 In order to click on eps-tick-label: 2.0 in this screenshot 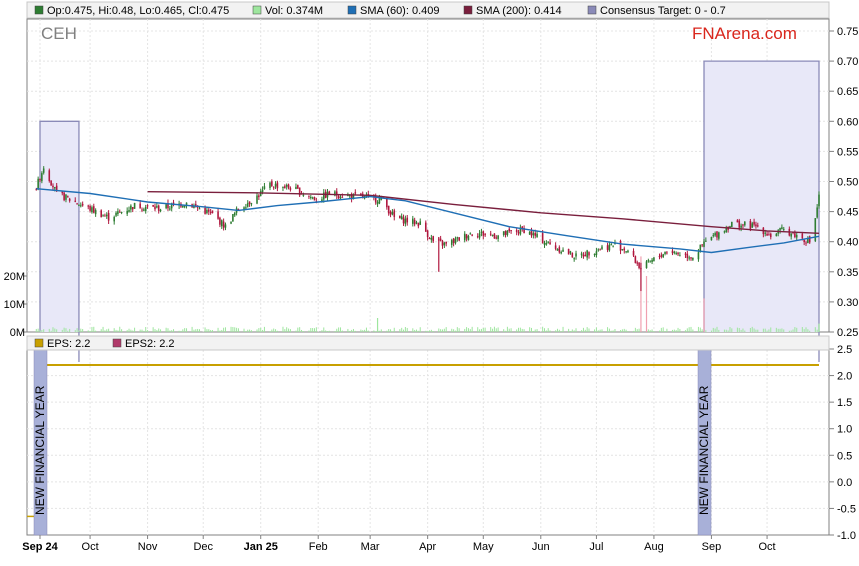, I will do `click(844, 377)`.